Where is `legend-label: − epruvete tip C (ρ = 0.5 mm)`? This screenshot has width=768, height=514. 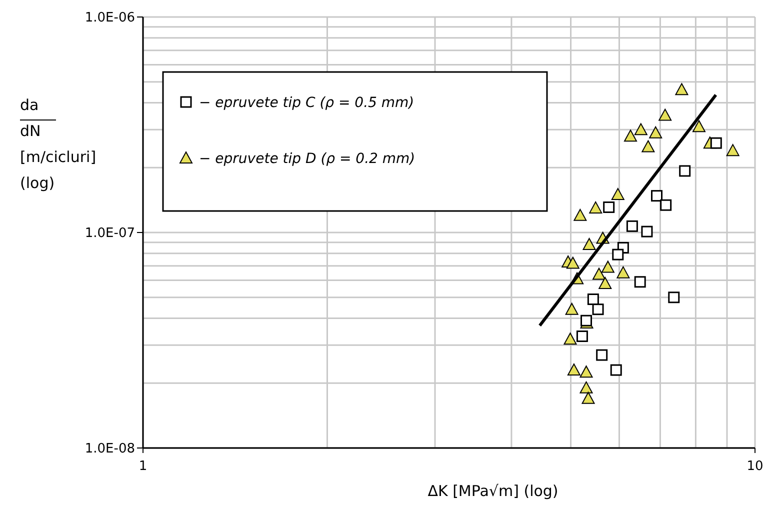
legend-label: − epruvete tip C (ρ = 0.5 mm) is located at coordinates (306, 102).